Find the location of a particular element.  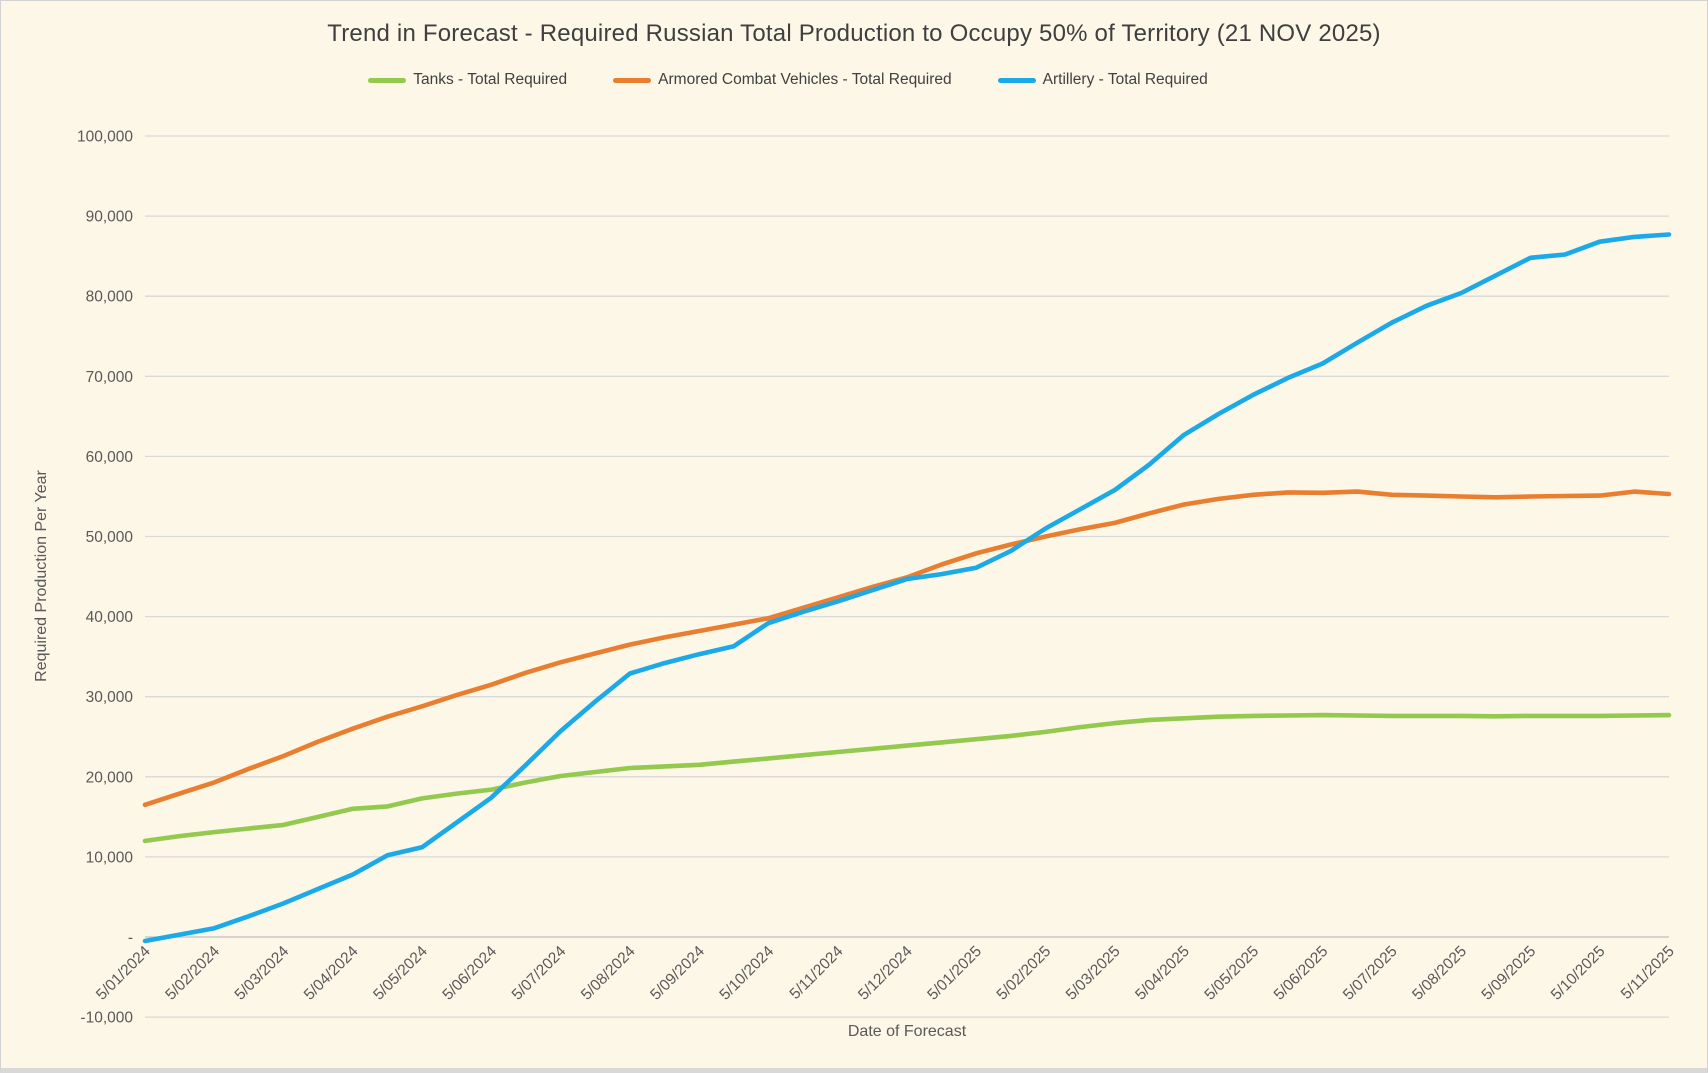

y-tick-label: -10,000 is located at coordinates (106, 1018).